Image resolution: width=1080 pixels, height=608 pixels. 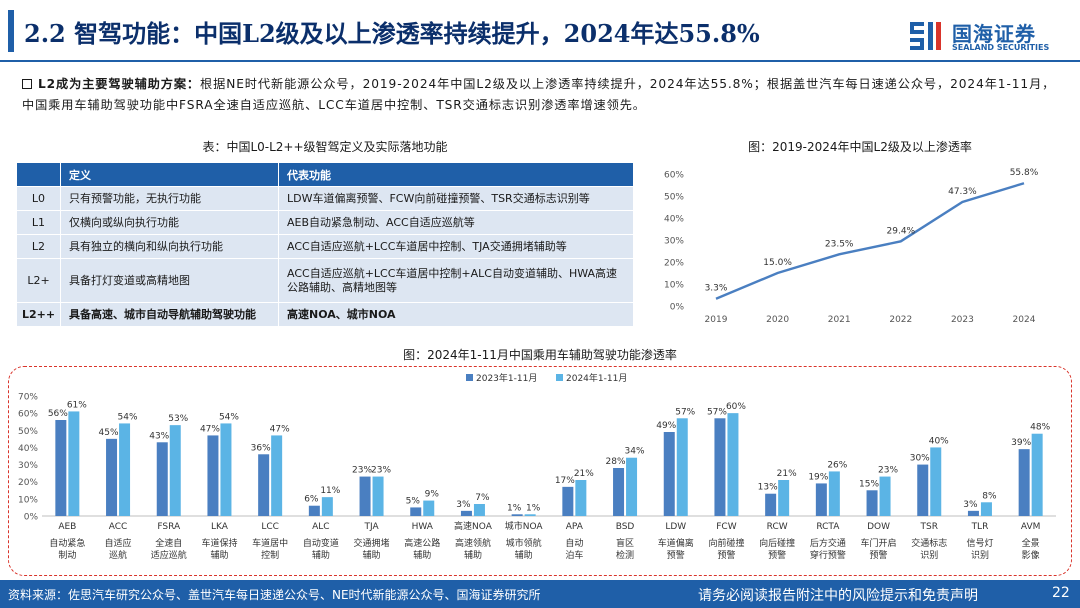 I want to click on category-description: 车道保持辅助, so click(x=219, y=549).